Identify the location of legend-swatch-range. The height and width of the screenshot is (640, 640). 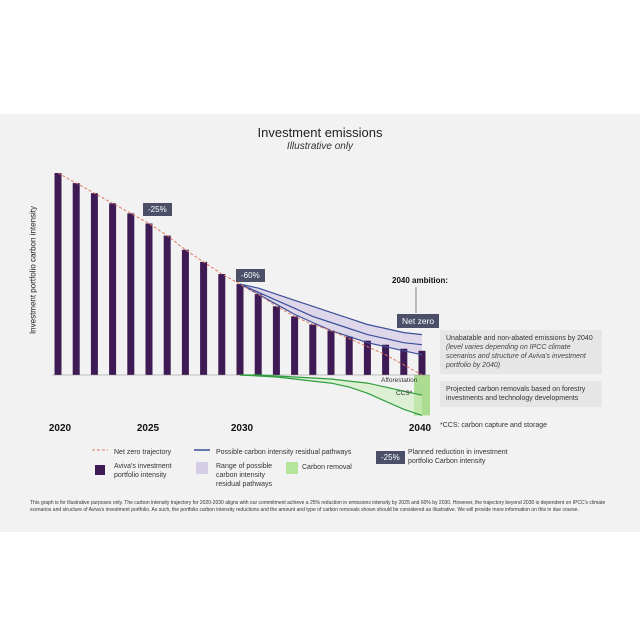
(202, 468).